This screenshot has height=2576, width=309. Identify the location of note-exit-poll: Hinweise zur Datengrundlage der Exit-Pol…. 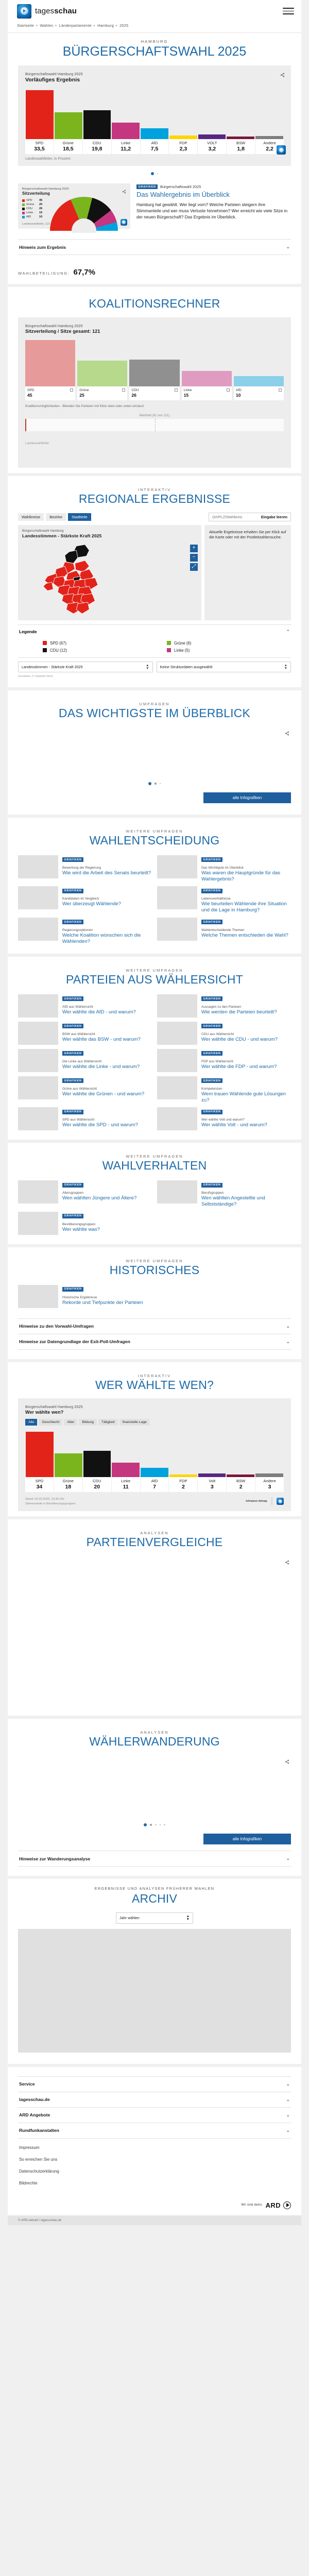
(154, 1341).